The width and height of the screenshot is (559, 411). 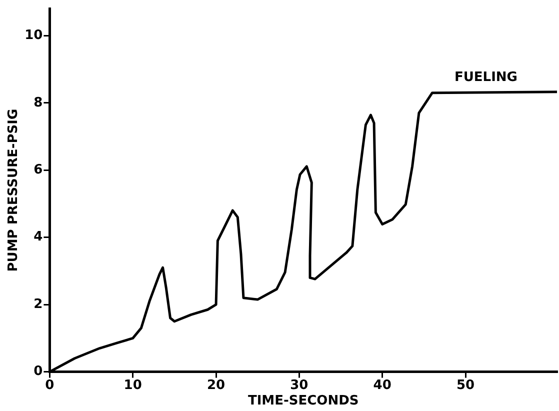 I want to click on annotation: FUELING, so click(x=486, y=78).